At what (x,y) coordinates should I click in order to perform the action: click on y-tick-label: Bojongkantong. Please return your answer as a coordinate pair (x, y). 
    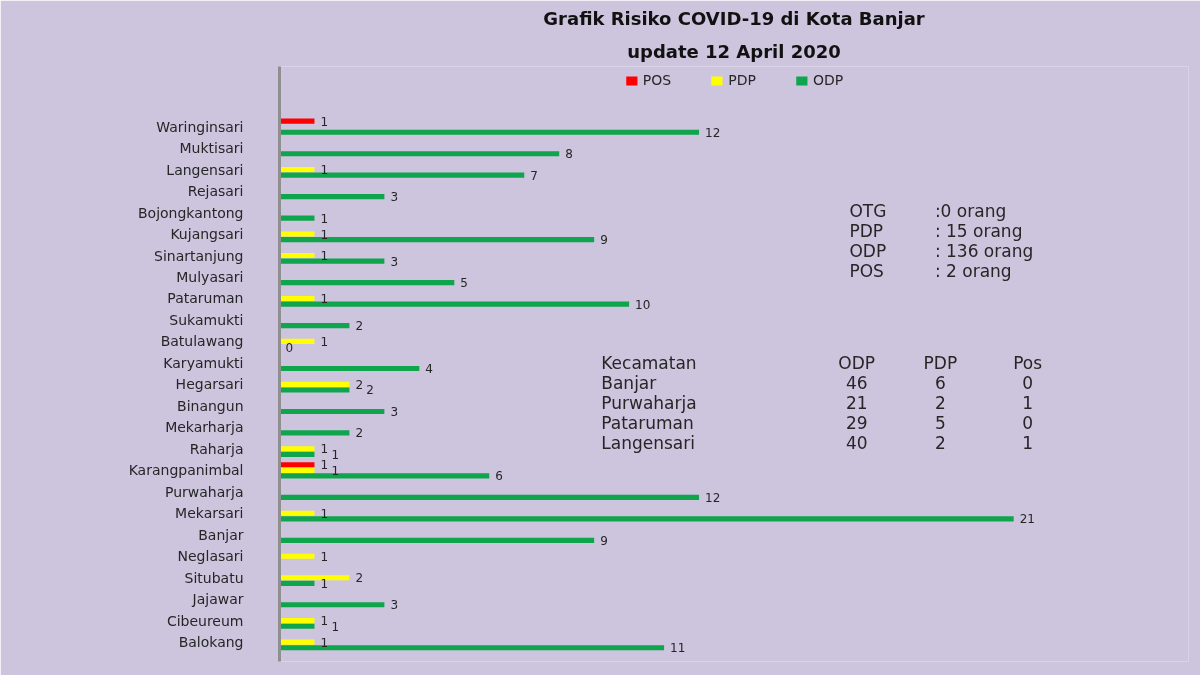
    Looking at the image, I should click on (190, 212).